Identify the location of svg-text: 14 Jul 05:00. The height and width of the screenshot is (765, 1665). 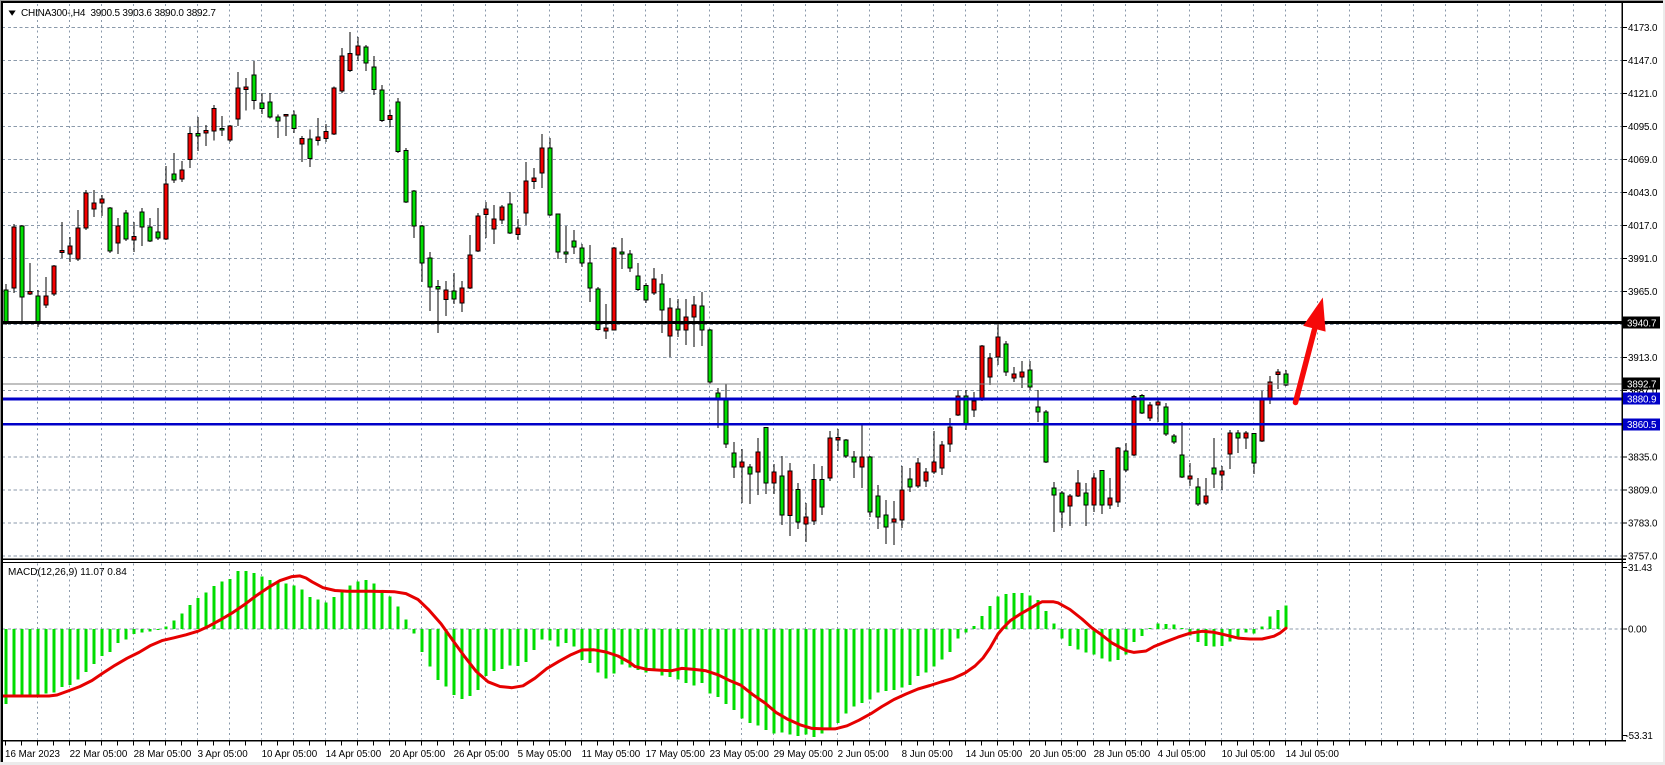
(1313, 754).